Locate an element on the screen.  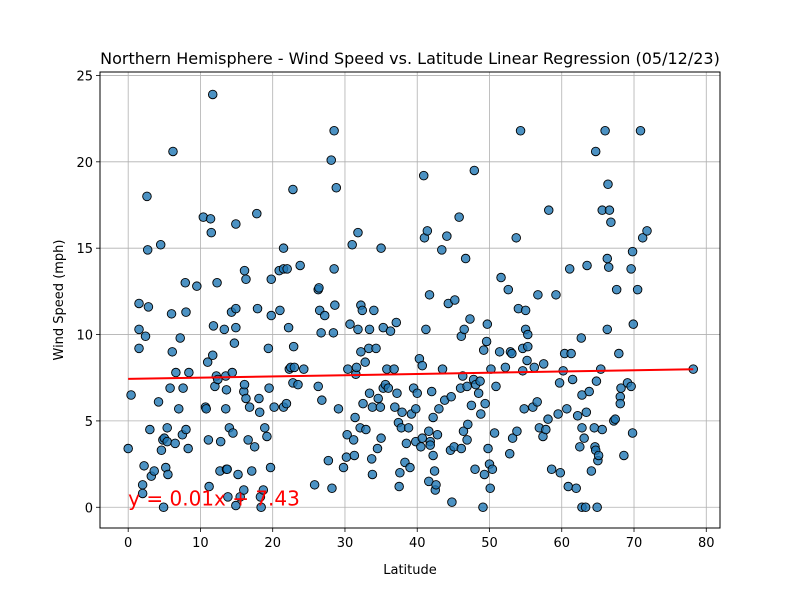
x-tick-label: 80 is located at coordinates (706, 543).